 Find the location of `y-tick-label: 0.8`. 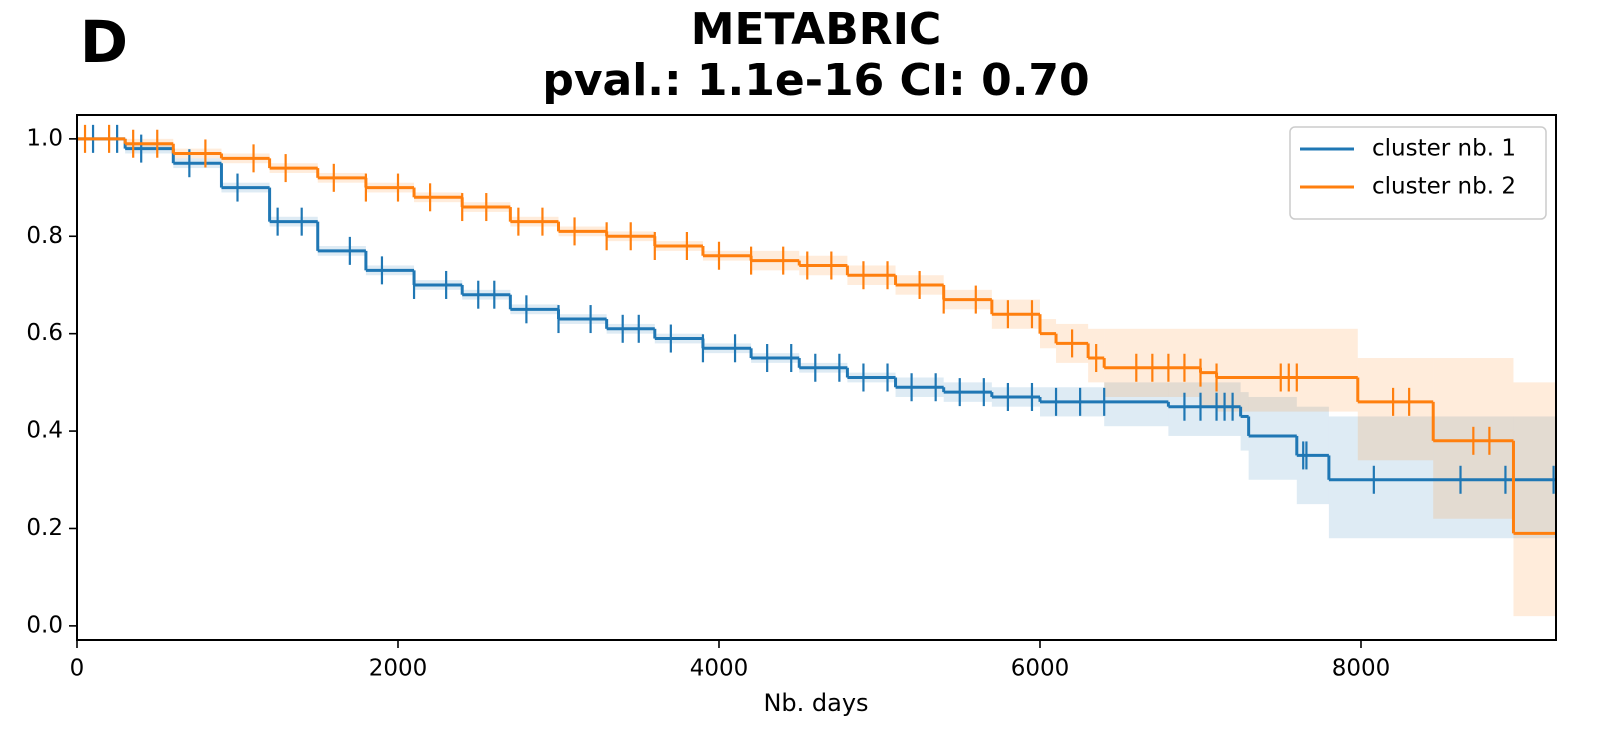

y-tick-label: 0.8 is located at coordinates (44, 236).